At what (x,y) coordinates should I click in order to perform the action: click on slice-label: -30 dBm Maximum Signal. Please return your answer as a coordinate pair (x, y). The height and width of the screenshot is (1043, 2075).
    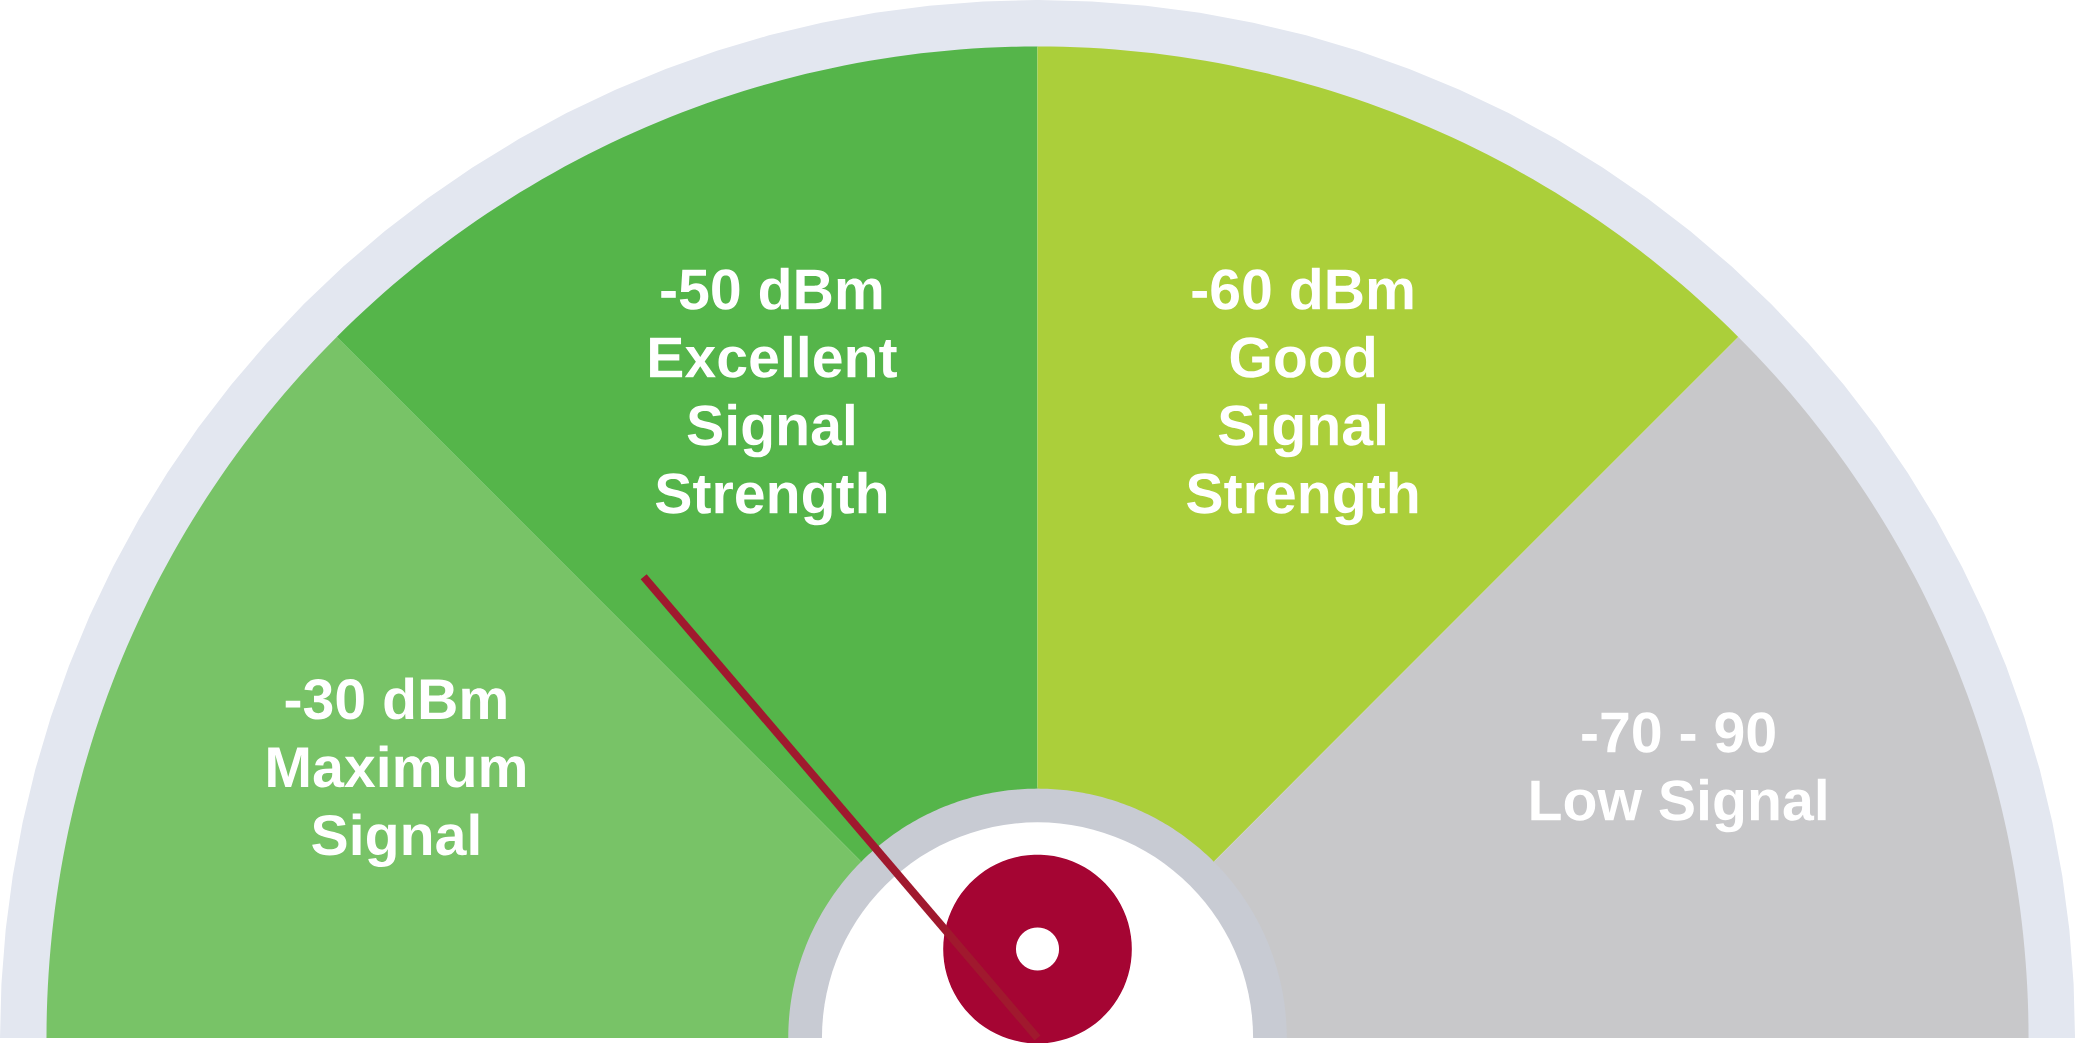
    Looking at the image, I should click on (396, 772).